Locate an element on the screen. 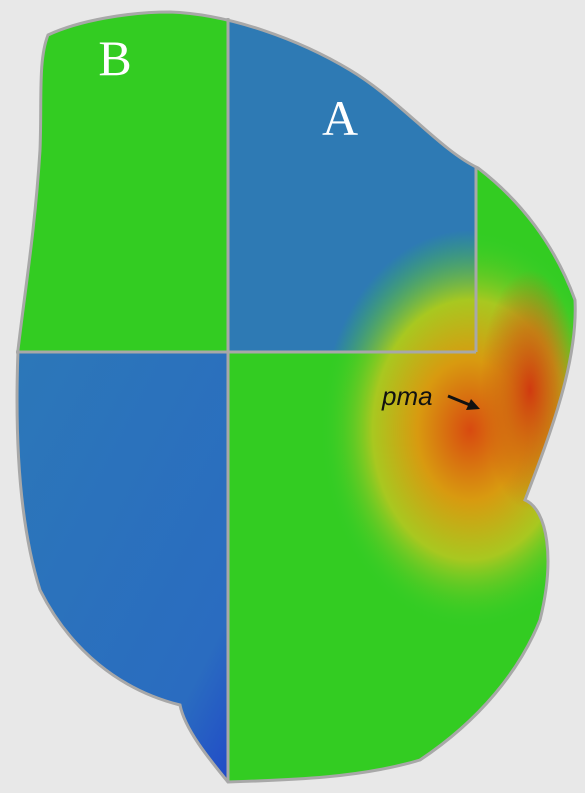 The height and width of the screenshot is (793, 585). annotation-arrow is located at coordinates (459, 400).